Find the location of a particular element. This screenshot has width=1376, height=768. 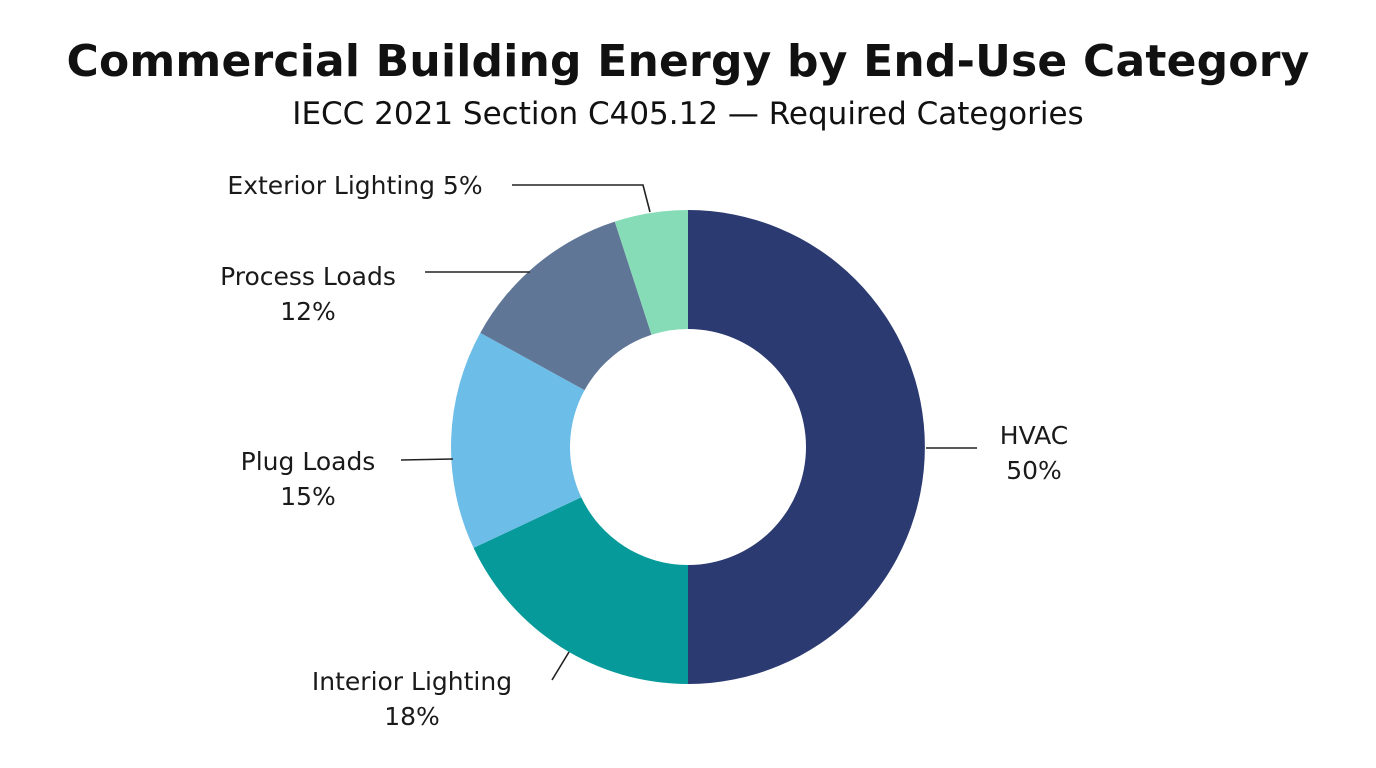

slice-exterior-lighting is located at coordinates (651, 272).